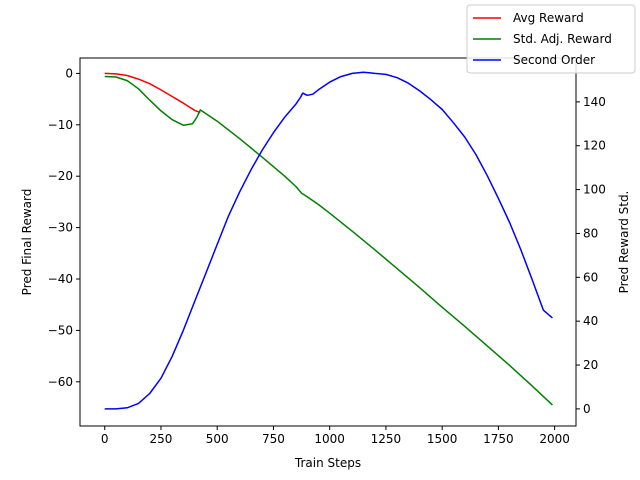  Describe the element at coordinates (554, 439) in the screenshot. I see `x-tick-label: 2000` at that location.